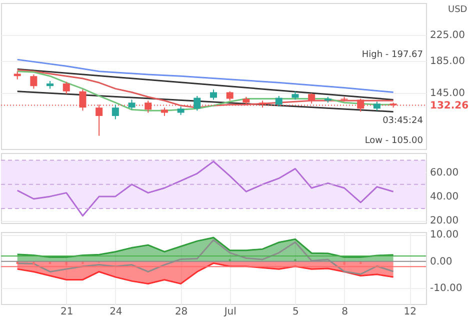 This screenshot has width=475, height=324. Describe the element at coordinates (446, 288) in the screenshot. I see `y-tick-label: -10.00` at that location.